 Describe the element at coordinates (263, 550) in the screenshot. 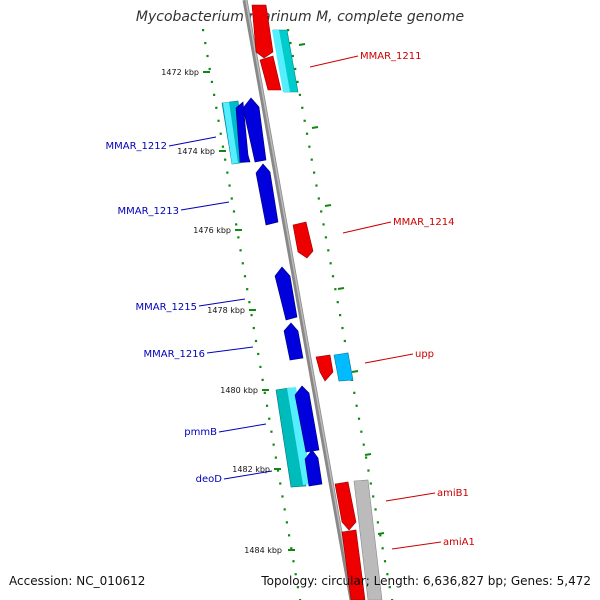

I see `tick-label: 1484 kbp` at that location.